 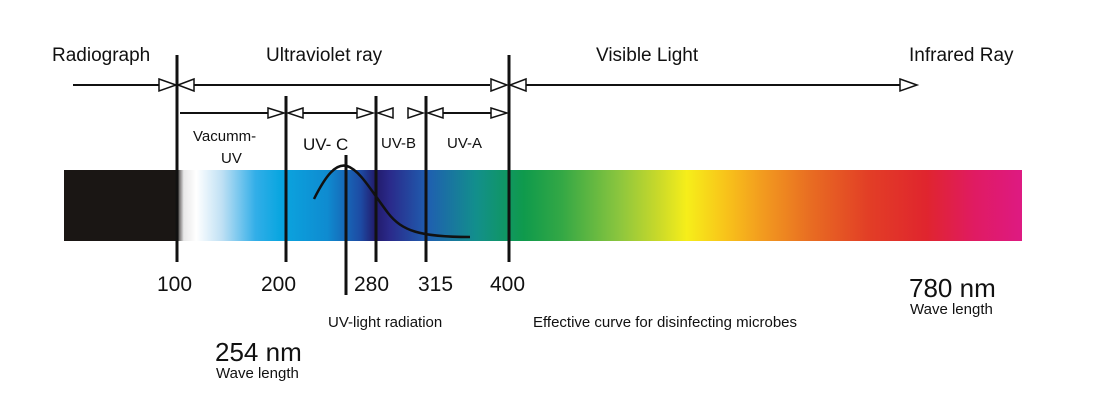 What do you see at coordinates (101, 55) in the screenshot?
I see `label-radiograph: Radiograph` at bounding box center [101, 55].